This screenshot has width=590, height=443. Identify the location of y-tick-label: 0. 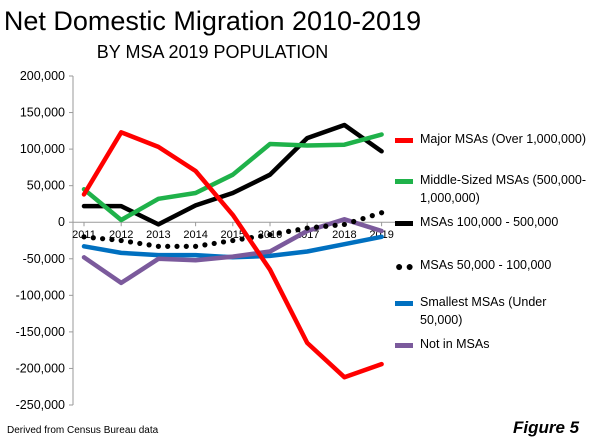
(61, 222).